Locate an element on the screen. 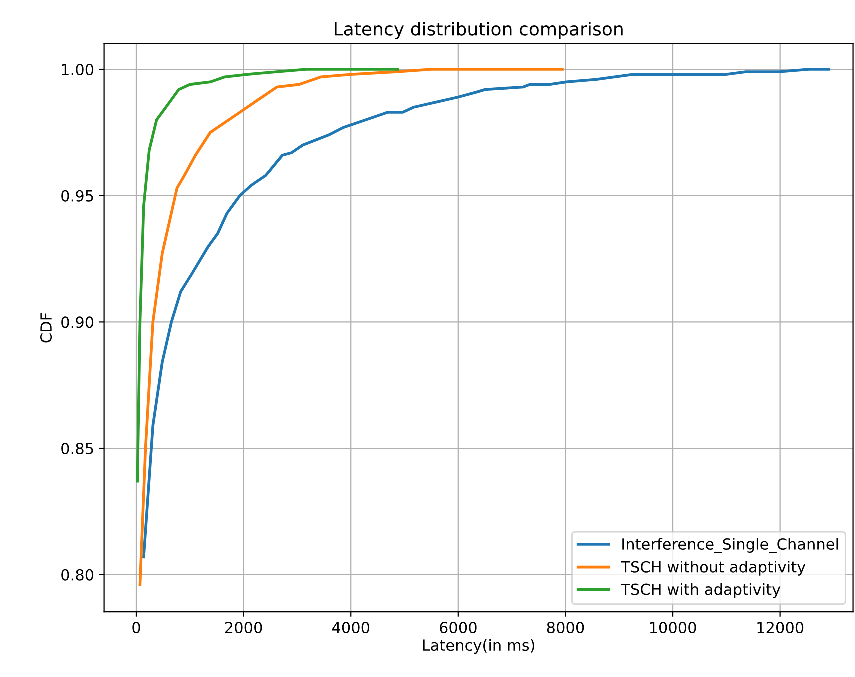  legend-label: TSCH with adaptivity is located at coordinates (701, 590).